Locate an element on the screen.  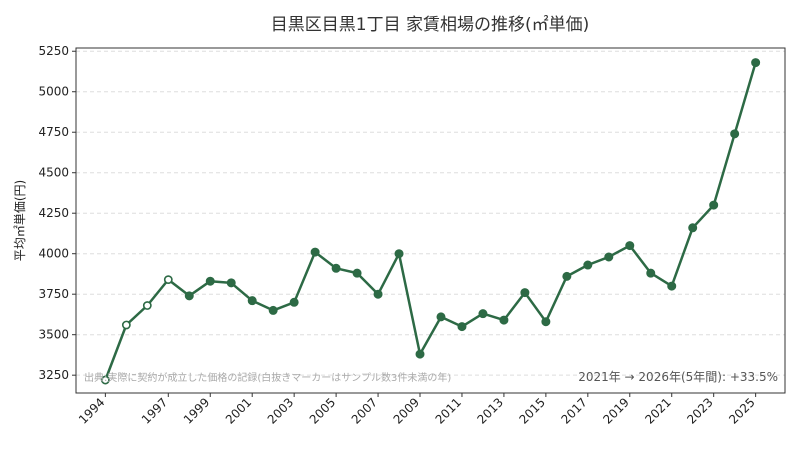
y-tick-label: 3250 is located at coordinates (53, 375).